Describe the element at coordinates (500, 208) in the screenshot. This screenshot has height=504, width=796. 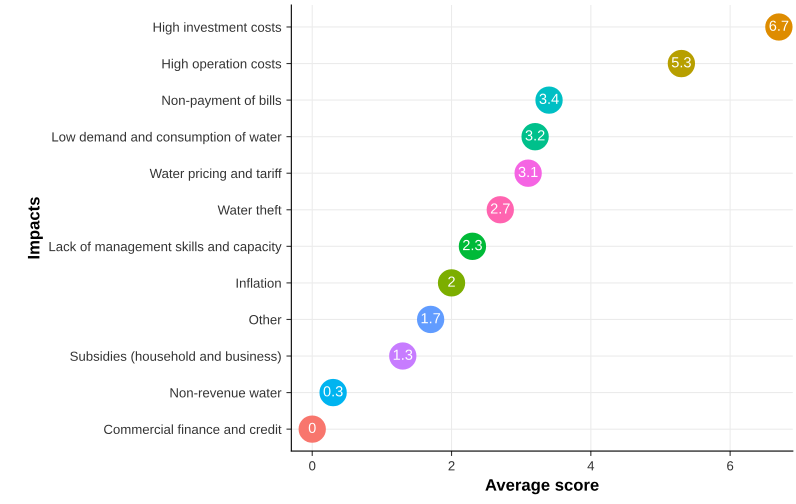
I see `data-label: 2.7` at that location.